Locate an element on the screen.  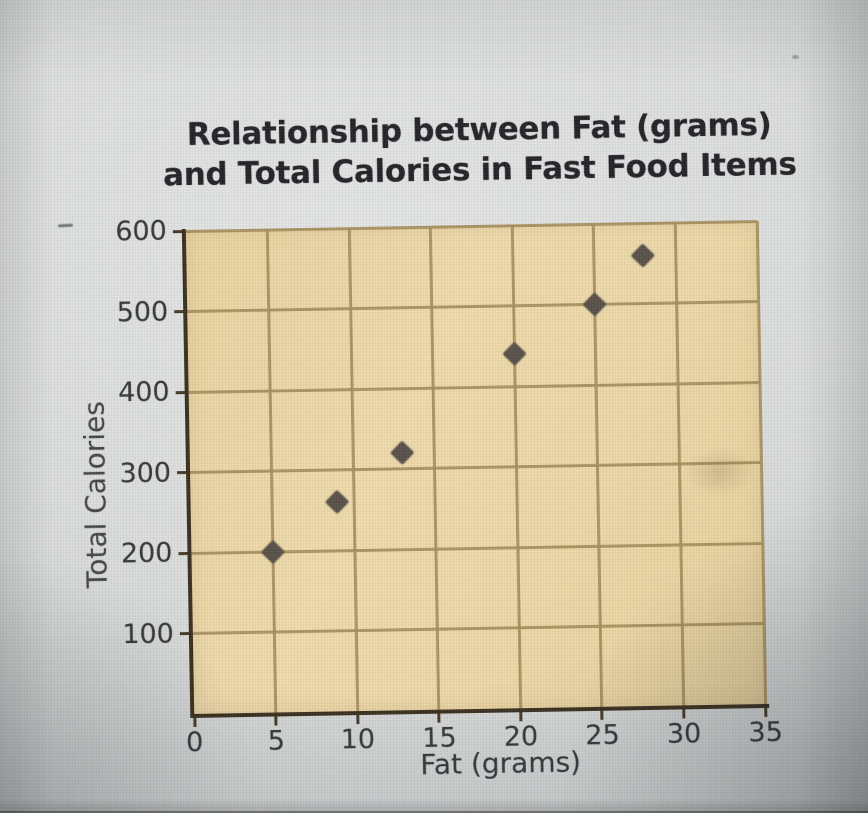
speck-mark is located at coordinates (795, 57).